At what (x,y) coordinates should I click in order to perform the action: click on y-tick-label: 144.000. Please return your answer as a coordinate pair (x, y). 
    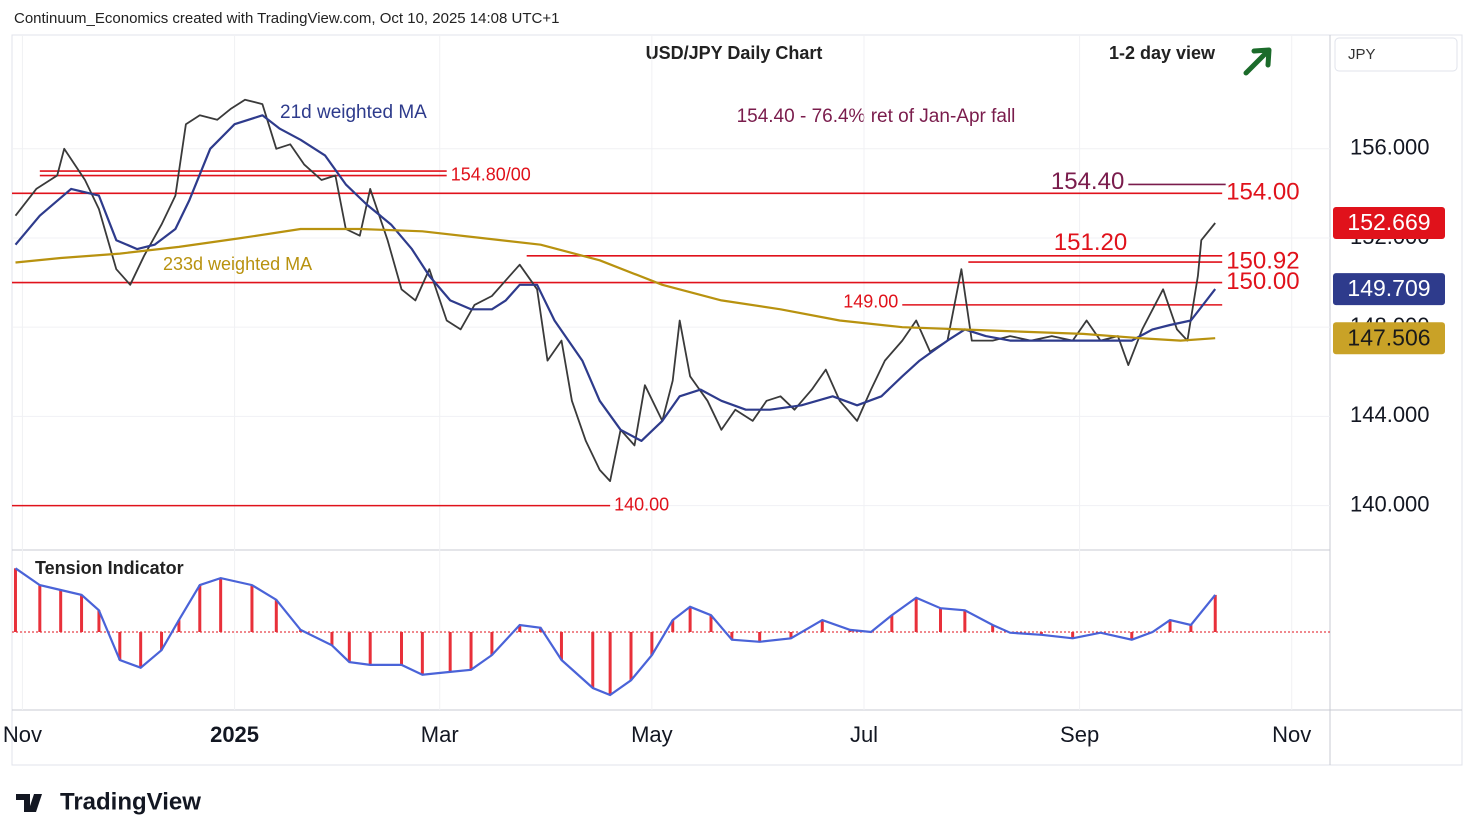
    Looking at the image, I should click on (1390, 414).